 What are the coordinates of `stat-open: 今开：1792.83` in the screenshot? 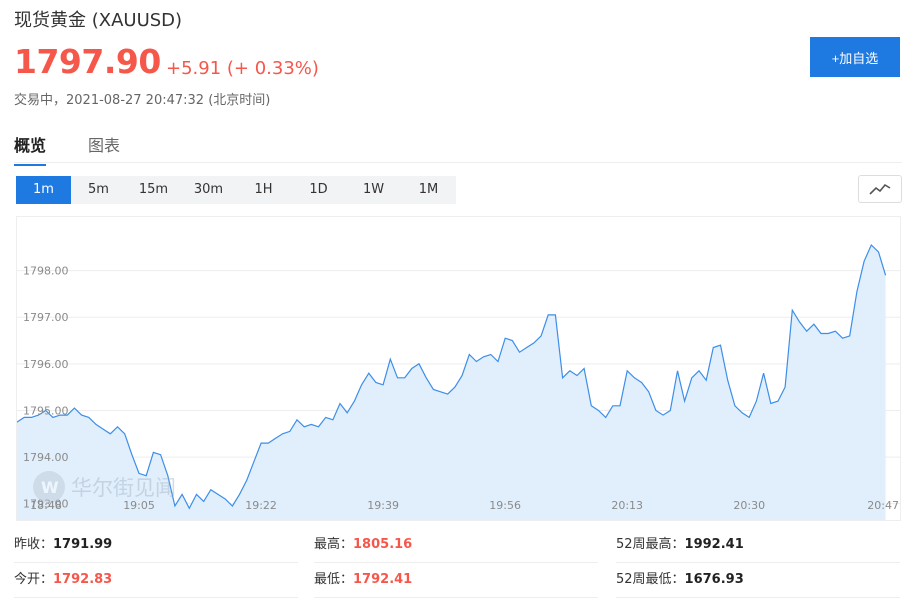 It's located at (156, 580).